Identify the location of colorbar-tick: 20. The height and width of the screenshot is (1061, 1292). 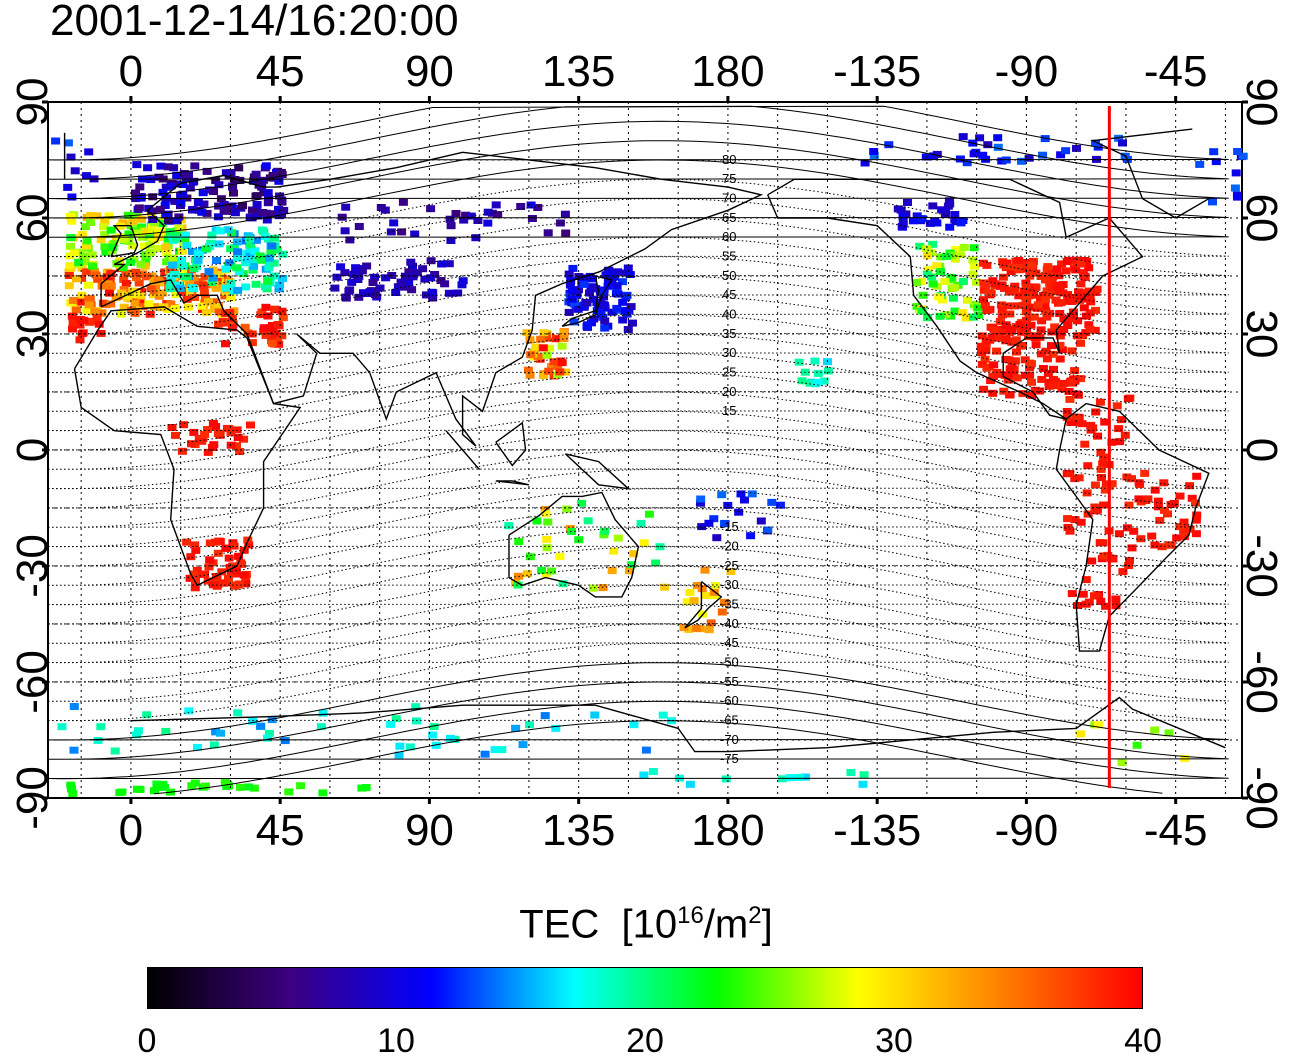
(645, 1041).